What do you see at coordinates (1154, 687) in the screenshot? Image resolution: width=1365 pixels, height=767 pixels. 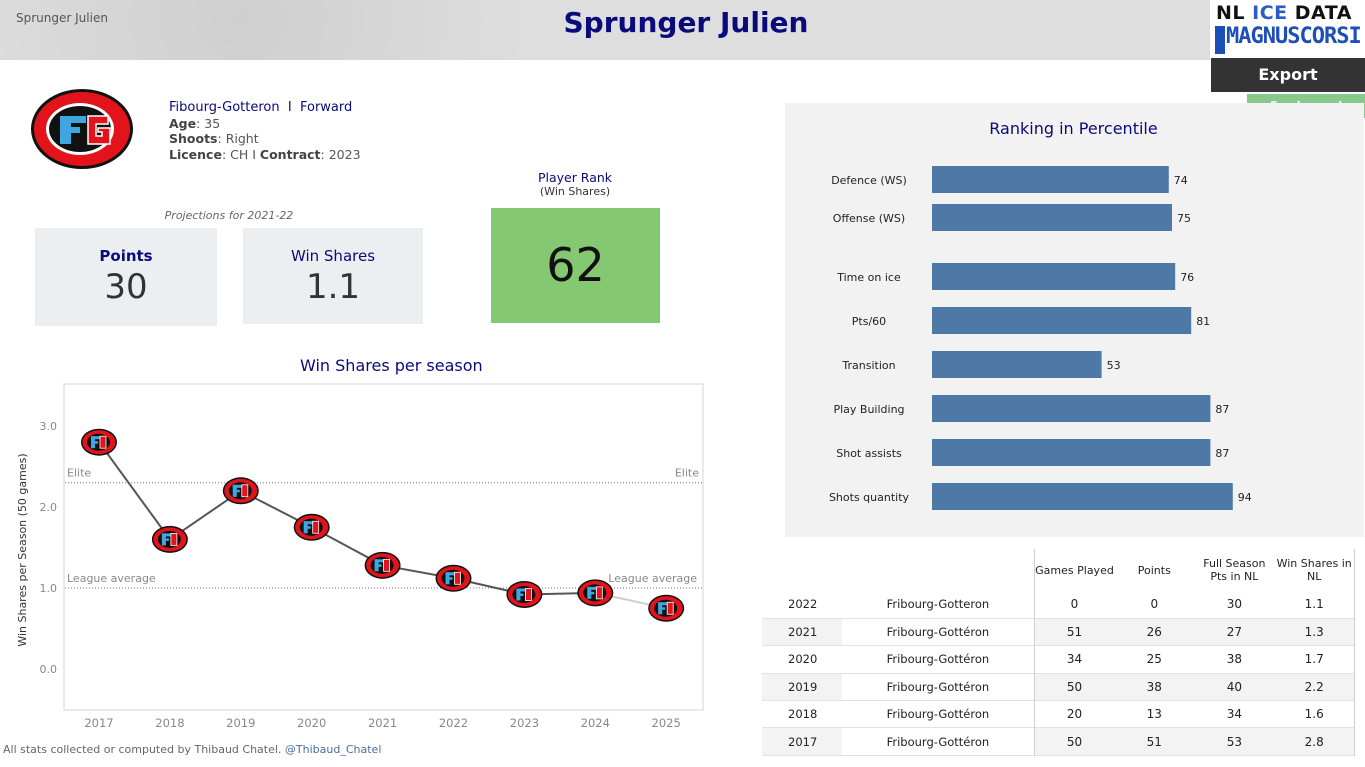 I see `row-points: 38` at bounding box center [1154, 687].